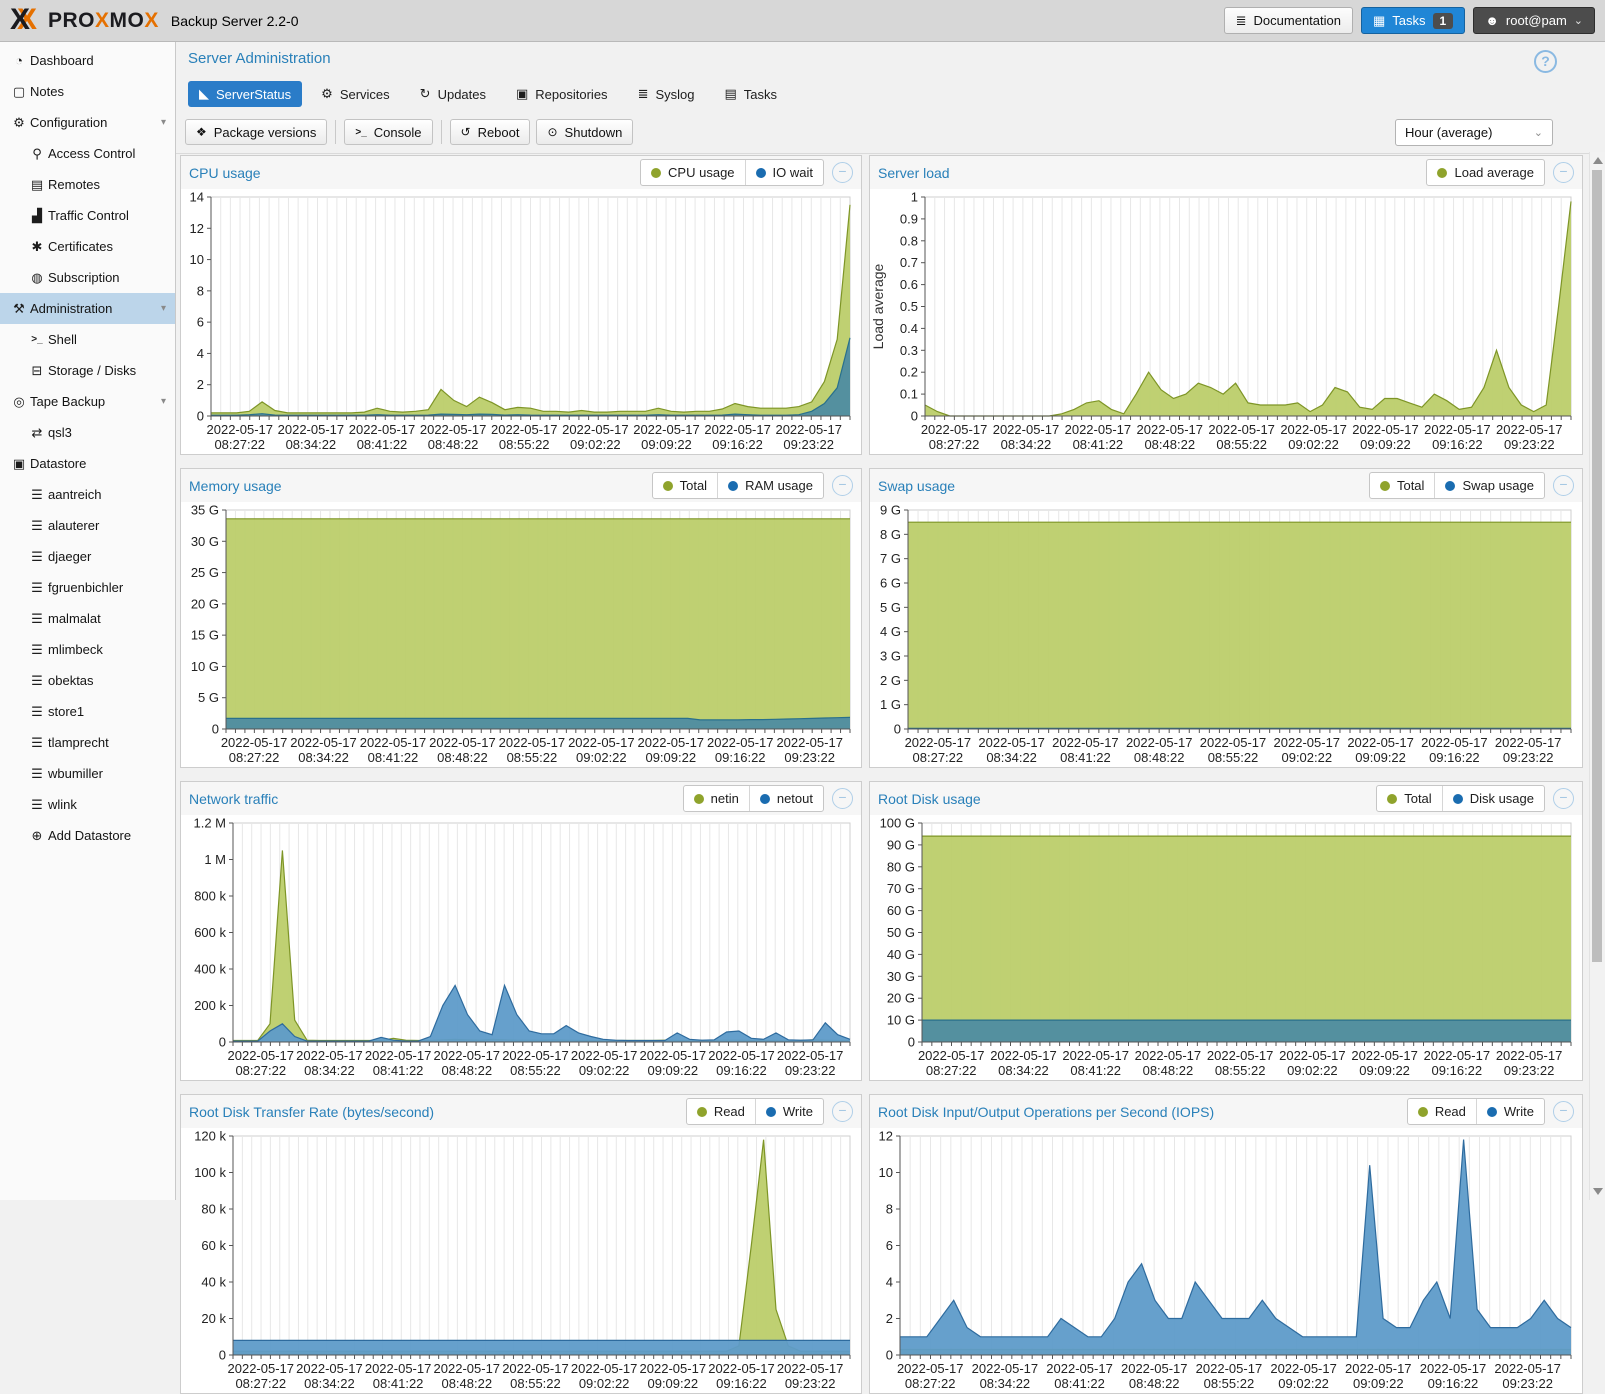 This screenshot has height=1394, width=1605. What do you see at coordinates (87, 494) in the screenshot?
I see `sidebar-item-aantreich: ☰ aantreich` at bounding box center [87, 494].